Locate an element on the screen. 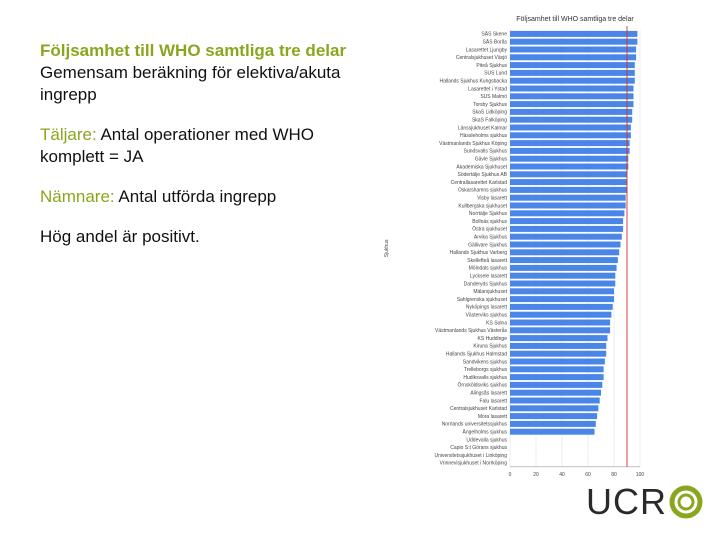 This screenshot has width=720, height=540. category-label: Capio S:t Görans sjukhus is located at coordinates (478, 448).